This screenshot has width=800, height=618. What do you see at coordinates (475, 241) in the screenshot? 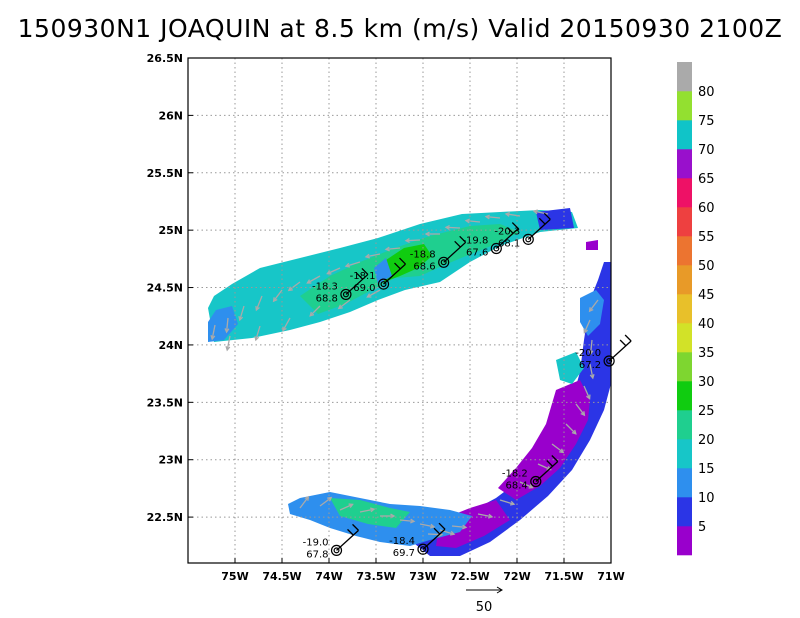
I see `station-temperature: -19.8` at bounding box center [475, 241].